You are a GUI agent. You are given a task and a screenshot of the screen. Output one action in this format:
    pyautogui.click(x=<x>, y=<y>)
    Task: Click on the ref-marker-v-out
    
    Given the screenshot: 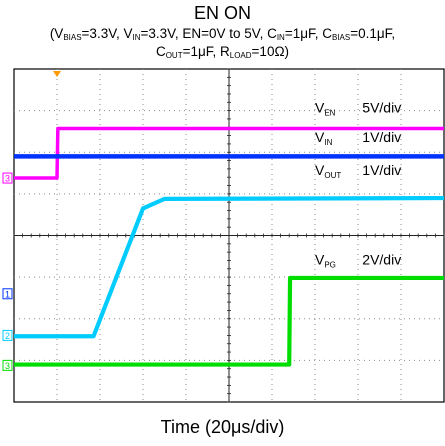 What is the action you would take?
    pyautogui.click(x=7, y=335)
    